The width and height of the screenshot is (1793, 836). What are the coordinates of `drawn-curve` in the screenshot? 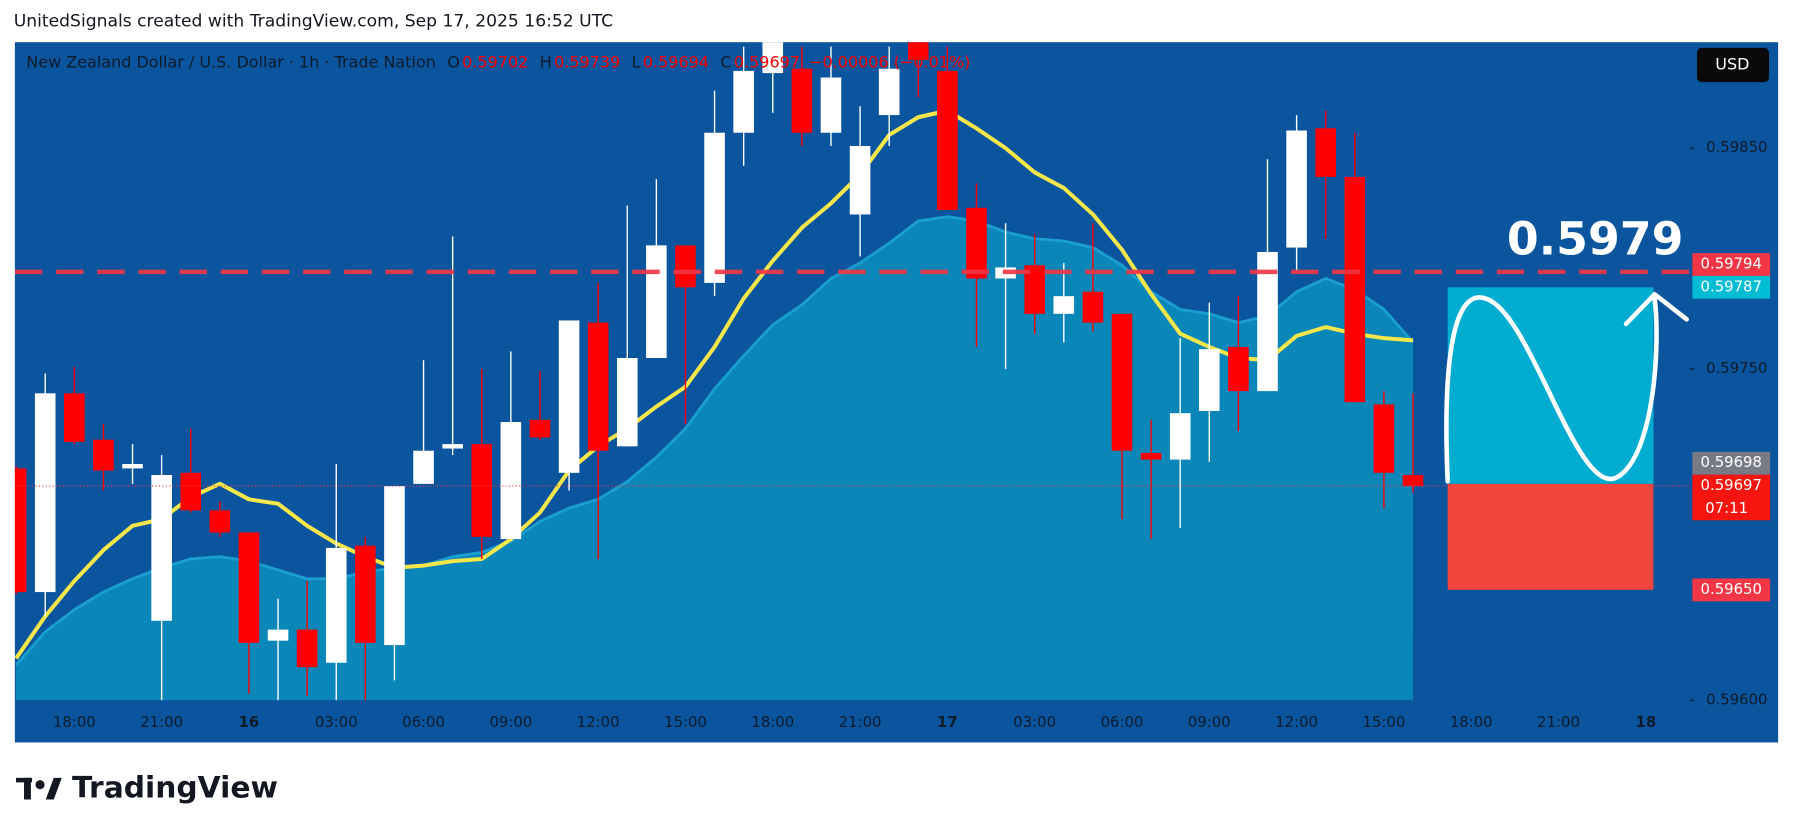 It's located at (1566, 387).